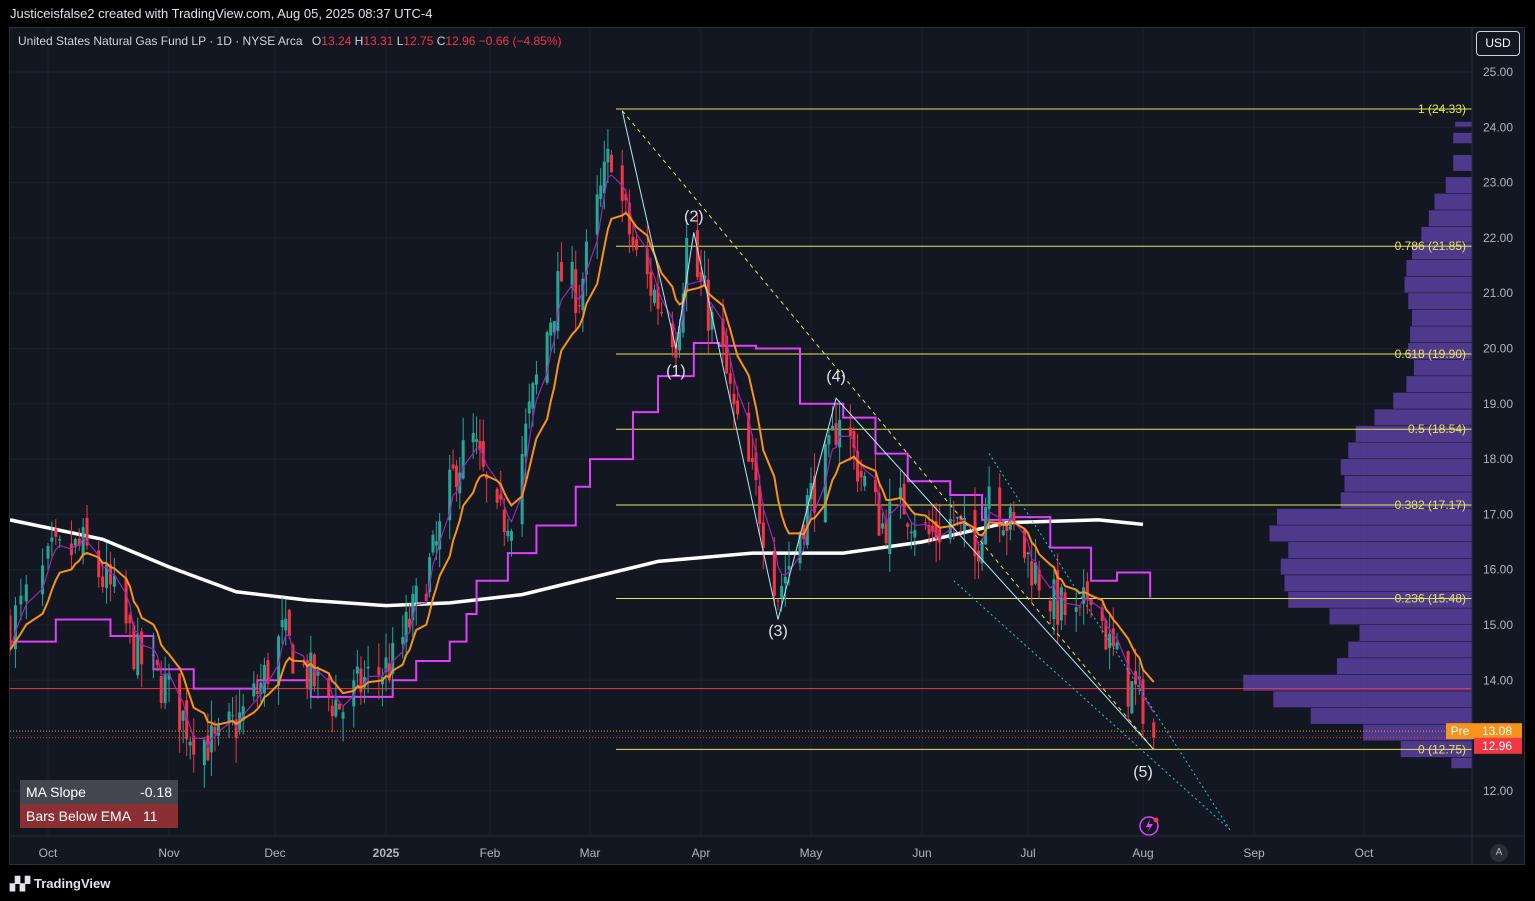 The width and height of the screenshot is (1535, 901). I want to click on time-tick-label: Sep, so click(1254, 853).